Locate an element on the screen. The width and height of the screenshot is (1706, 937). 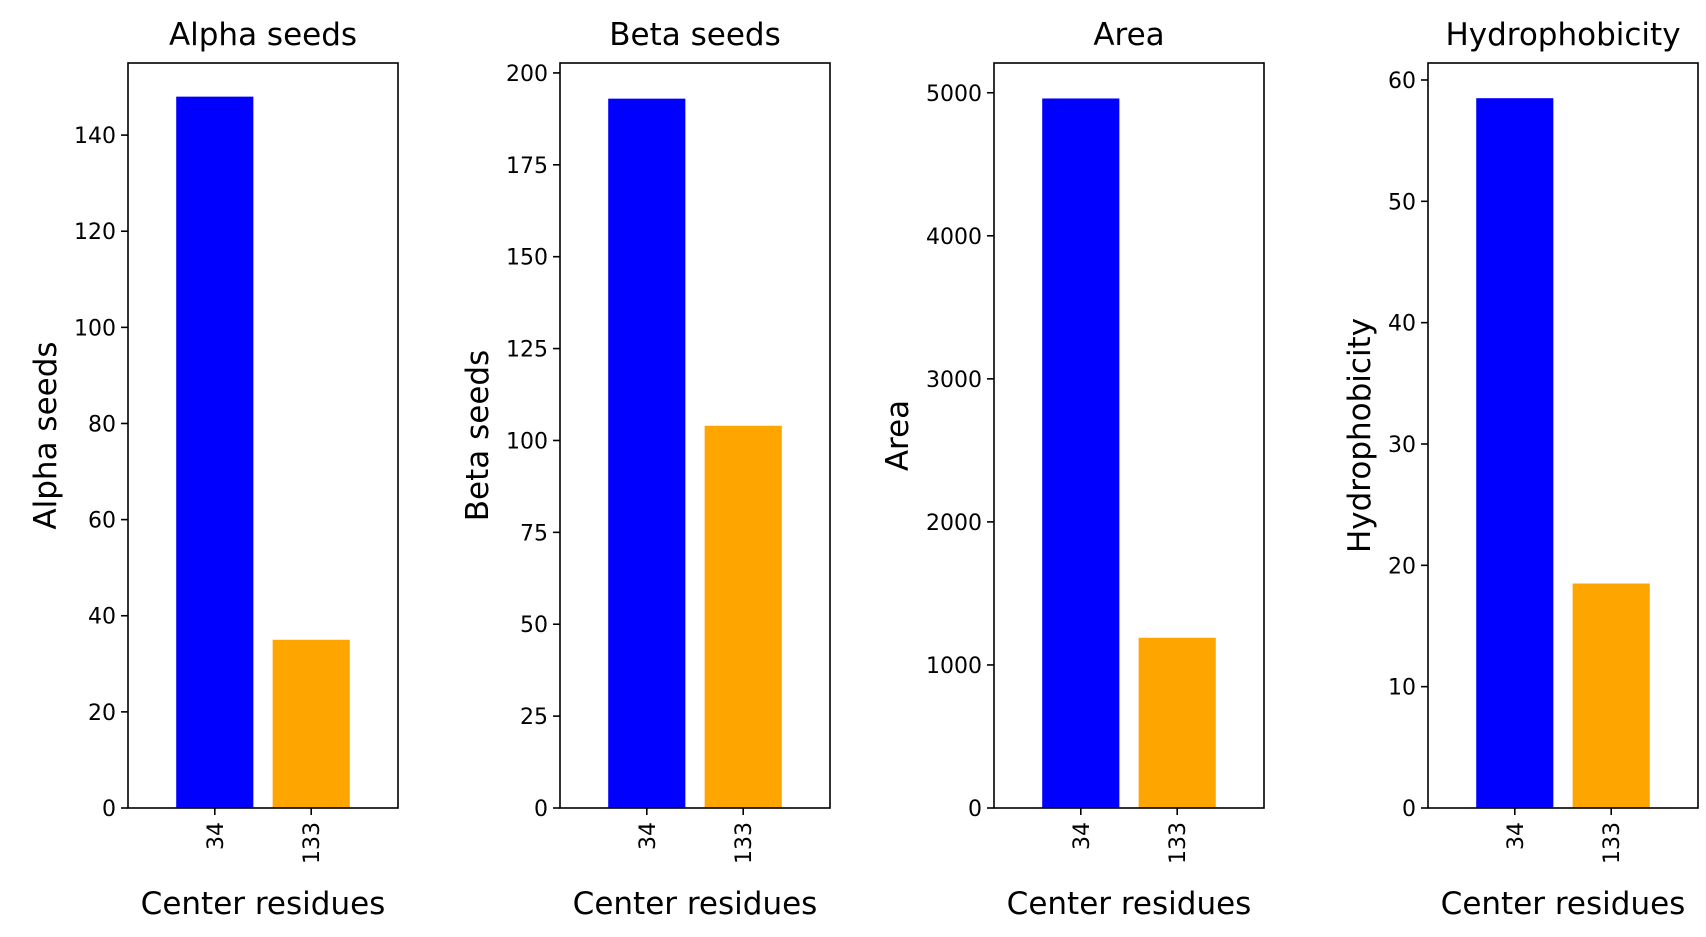
y-tick-label: 10 is located at coordinates (1402, 688).